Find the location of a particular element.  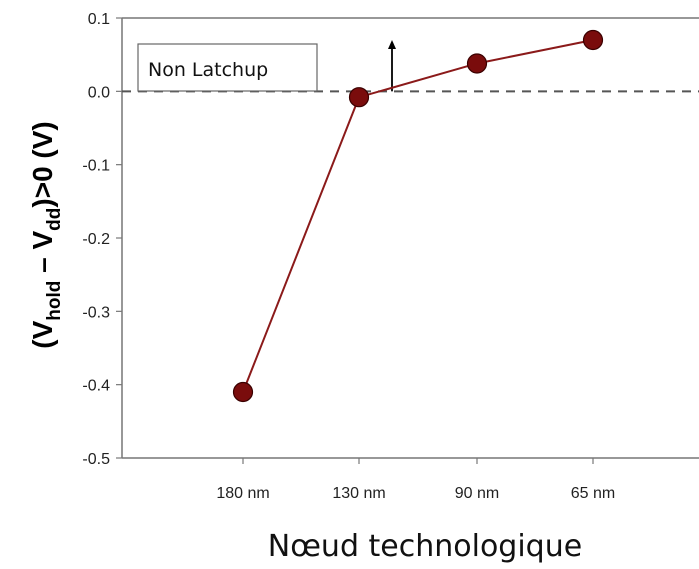

non-latchup-label: Non Latchup is located at coordinates (208, 70).